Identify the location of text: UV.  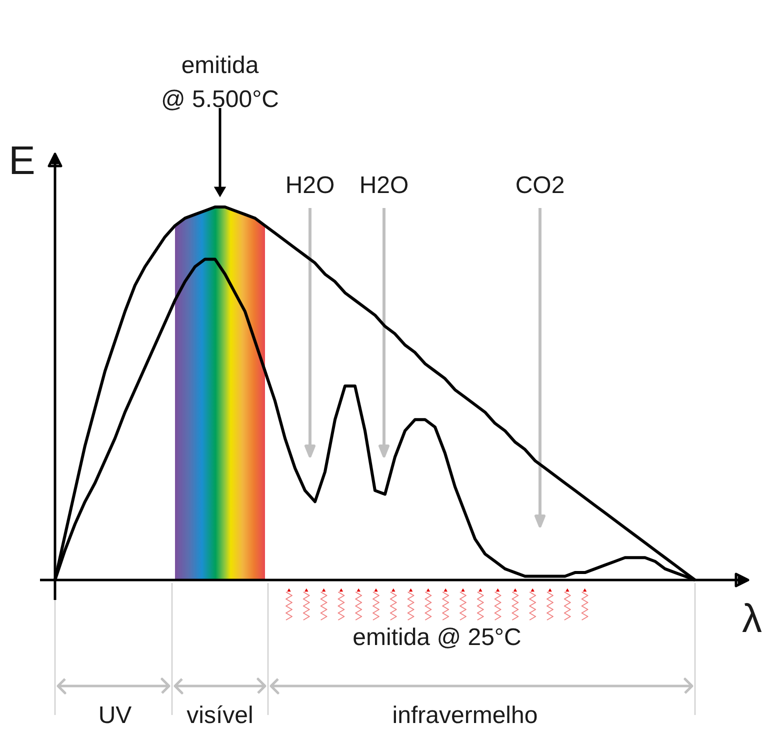
(115, 715).